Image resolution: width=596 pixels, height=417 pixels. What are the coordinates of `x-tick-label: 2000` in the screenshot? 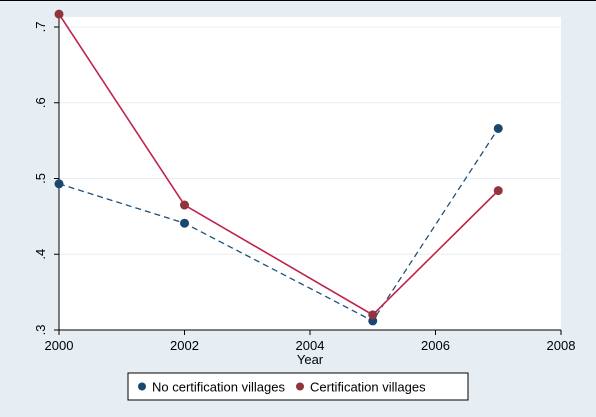 It's located at (59, 345).